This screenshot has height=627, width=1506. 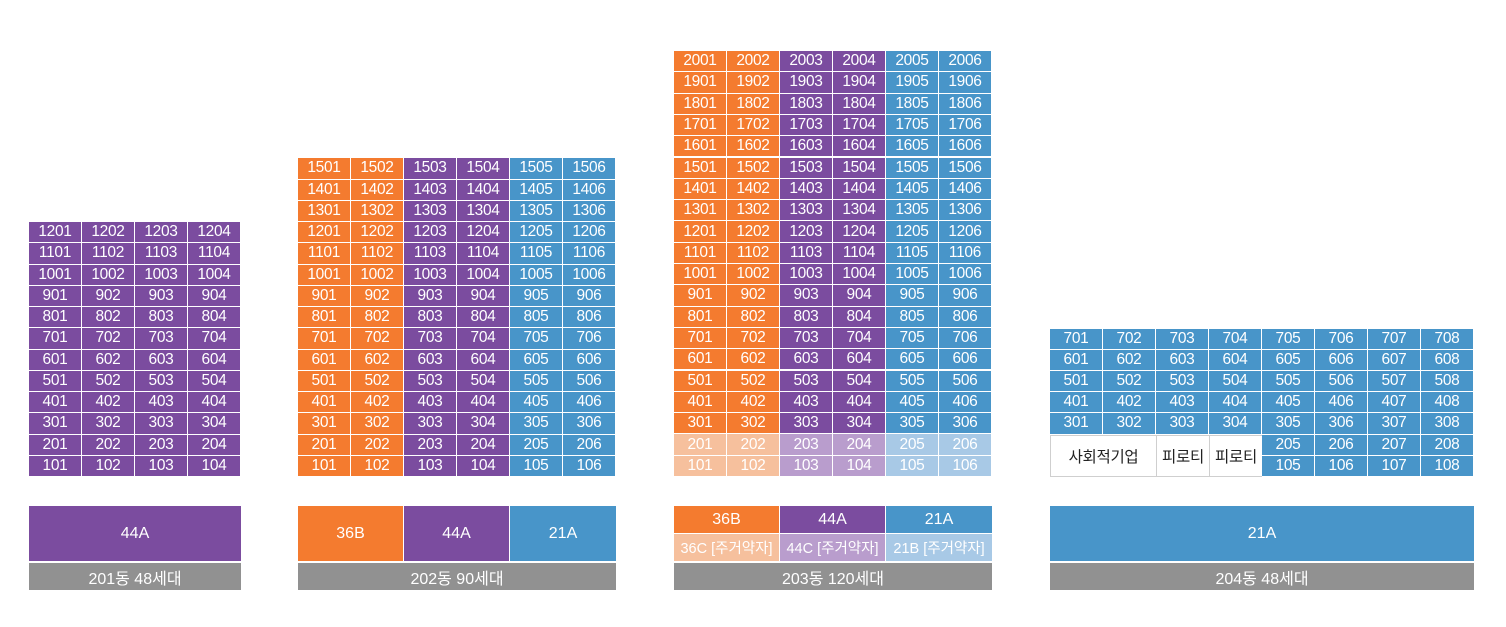 What do you see at coordinates (1235, 455) in the screenshot?
I see `piloti-label: 피로티` at bounding box center [1235, 455].